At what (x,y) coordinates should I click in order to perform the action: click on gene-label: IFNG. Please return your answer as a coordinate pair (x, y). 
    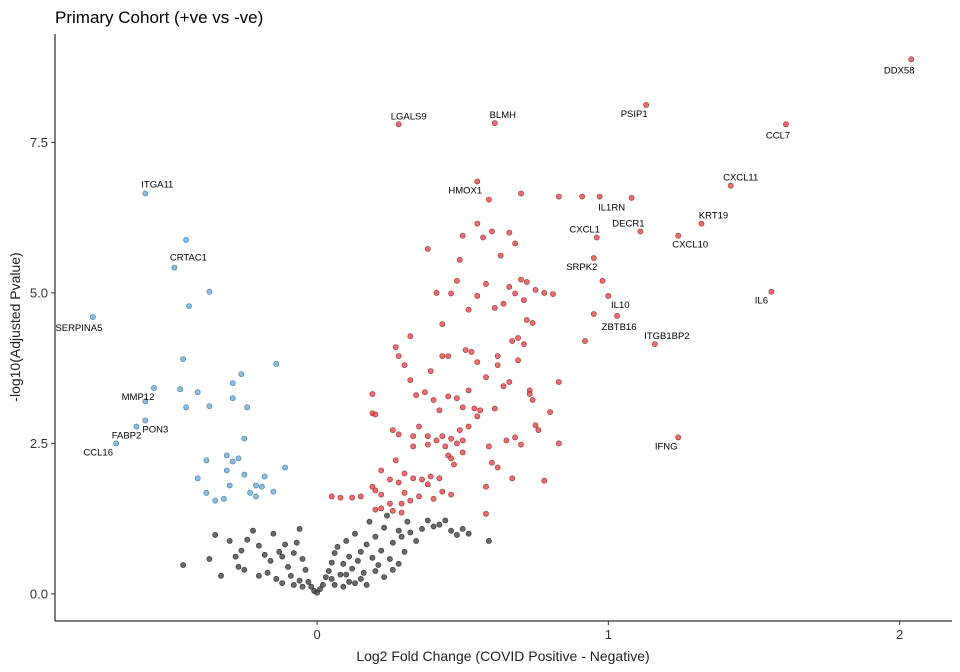
    Looking at the image, I should click on (666, 446).